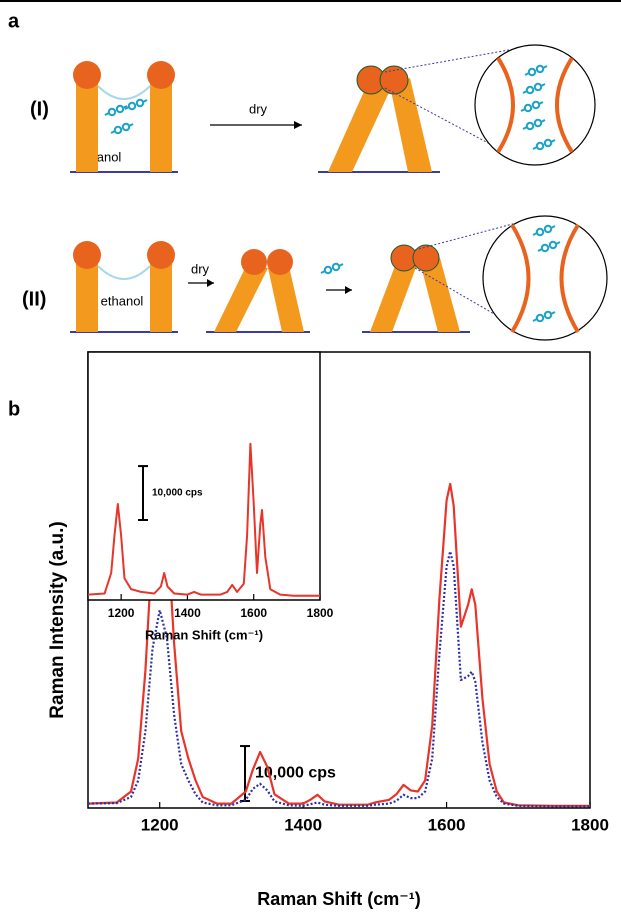  I want to click on solvent-label: ethanol, so click(122, 300).